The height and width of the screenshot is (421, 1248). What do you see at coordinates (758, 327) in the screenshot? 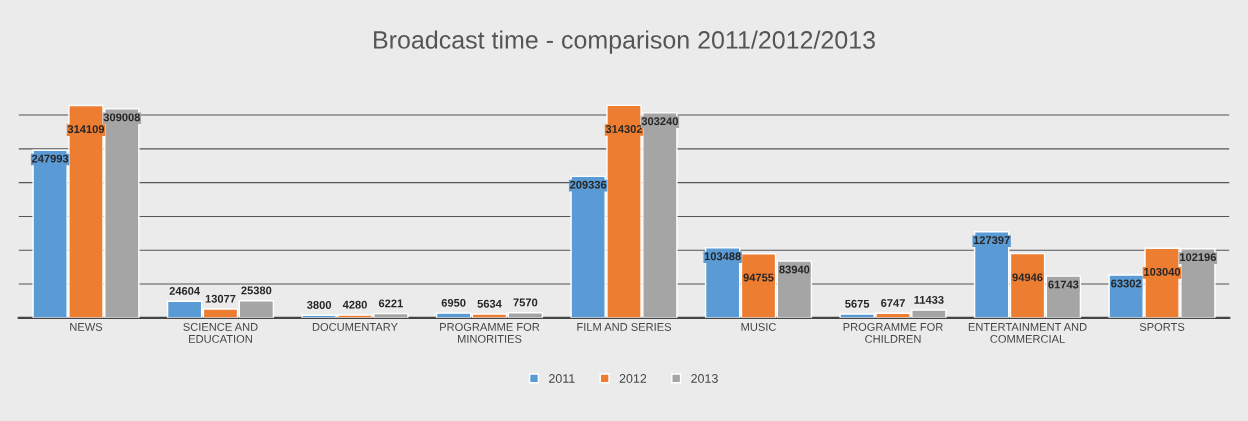
I see `x-tick-label: MUSIC` at bounding box center [758, 327].